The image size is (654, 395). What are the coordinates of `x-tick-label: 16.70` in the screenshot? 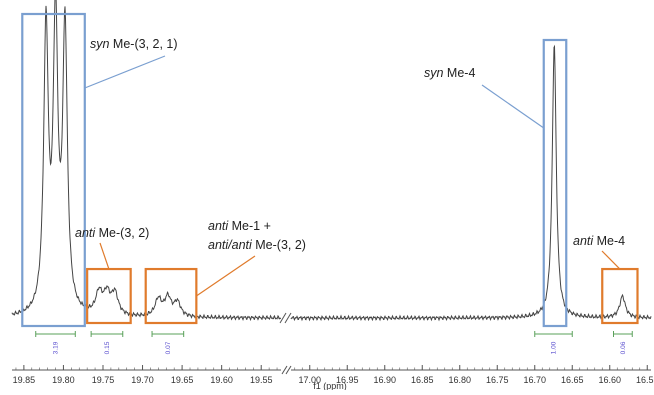 It's located at (534, 380).